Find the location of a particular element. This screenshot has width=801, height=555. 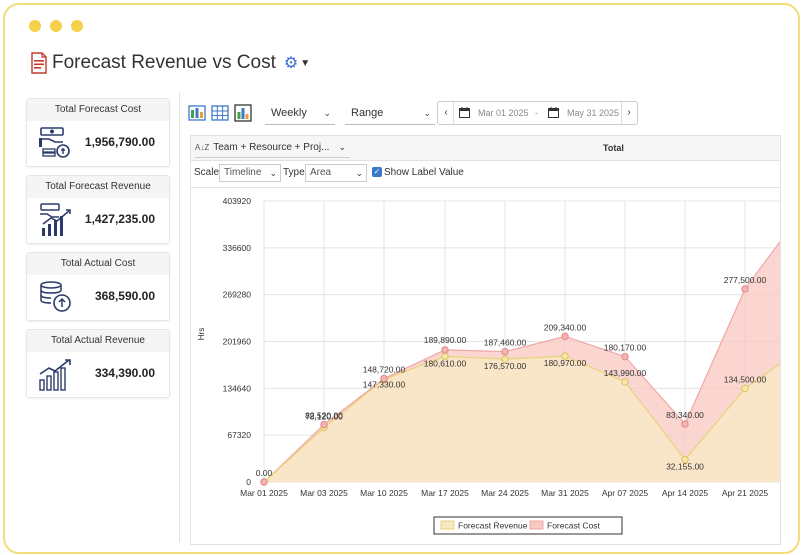

cost-legend-swatch is located at coordinates (536, 525).